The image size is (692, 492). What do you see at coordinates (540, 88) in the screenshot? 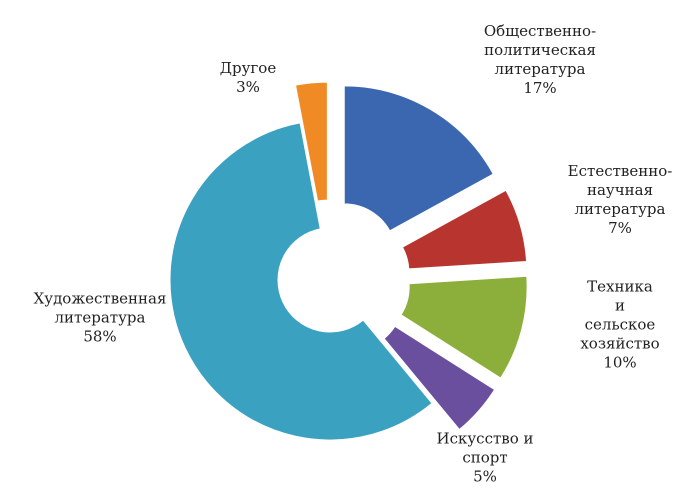
I see `slice-value: 17%` at bounding box center [540, 88].